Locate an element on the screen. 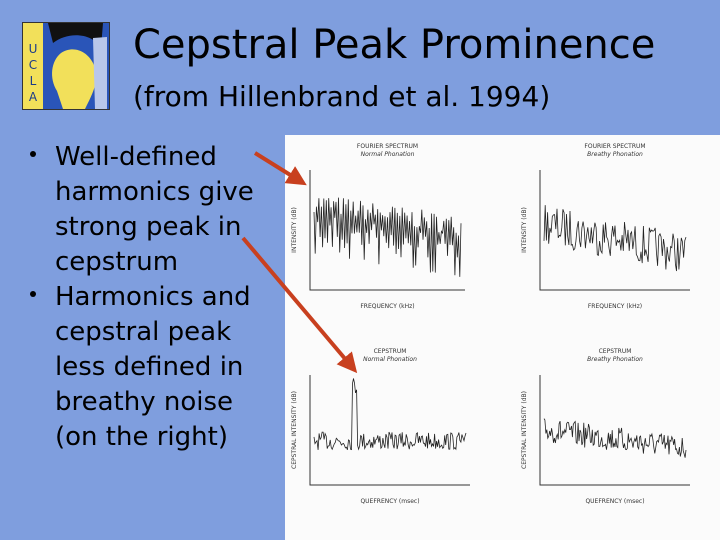  logo-letter: C is located at coordinates (33, 65).